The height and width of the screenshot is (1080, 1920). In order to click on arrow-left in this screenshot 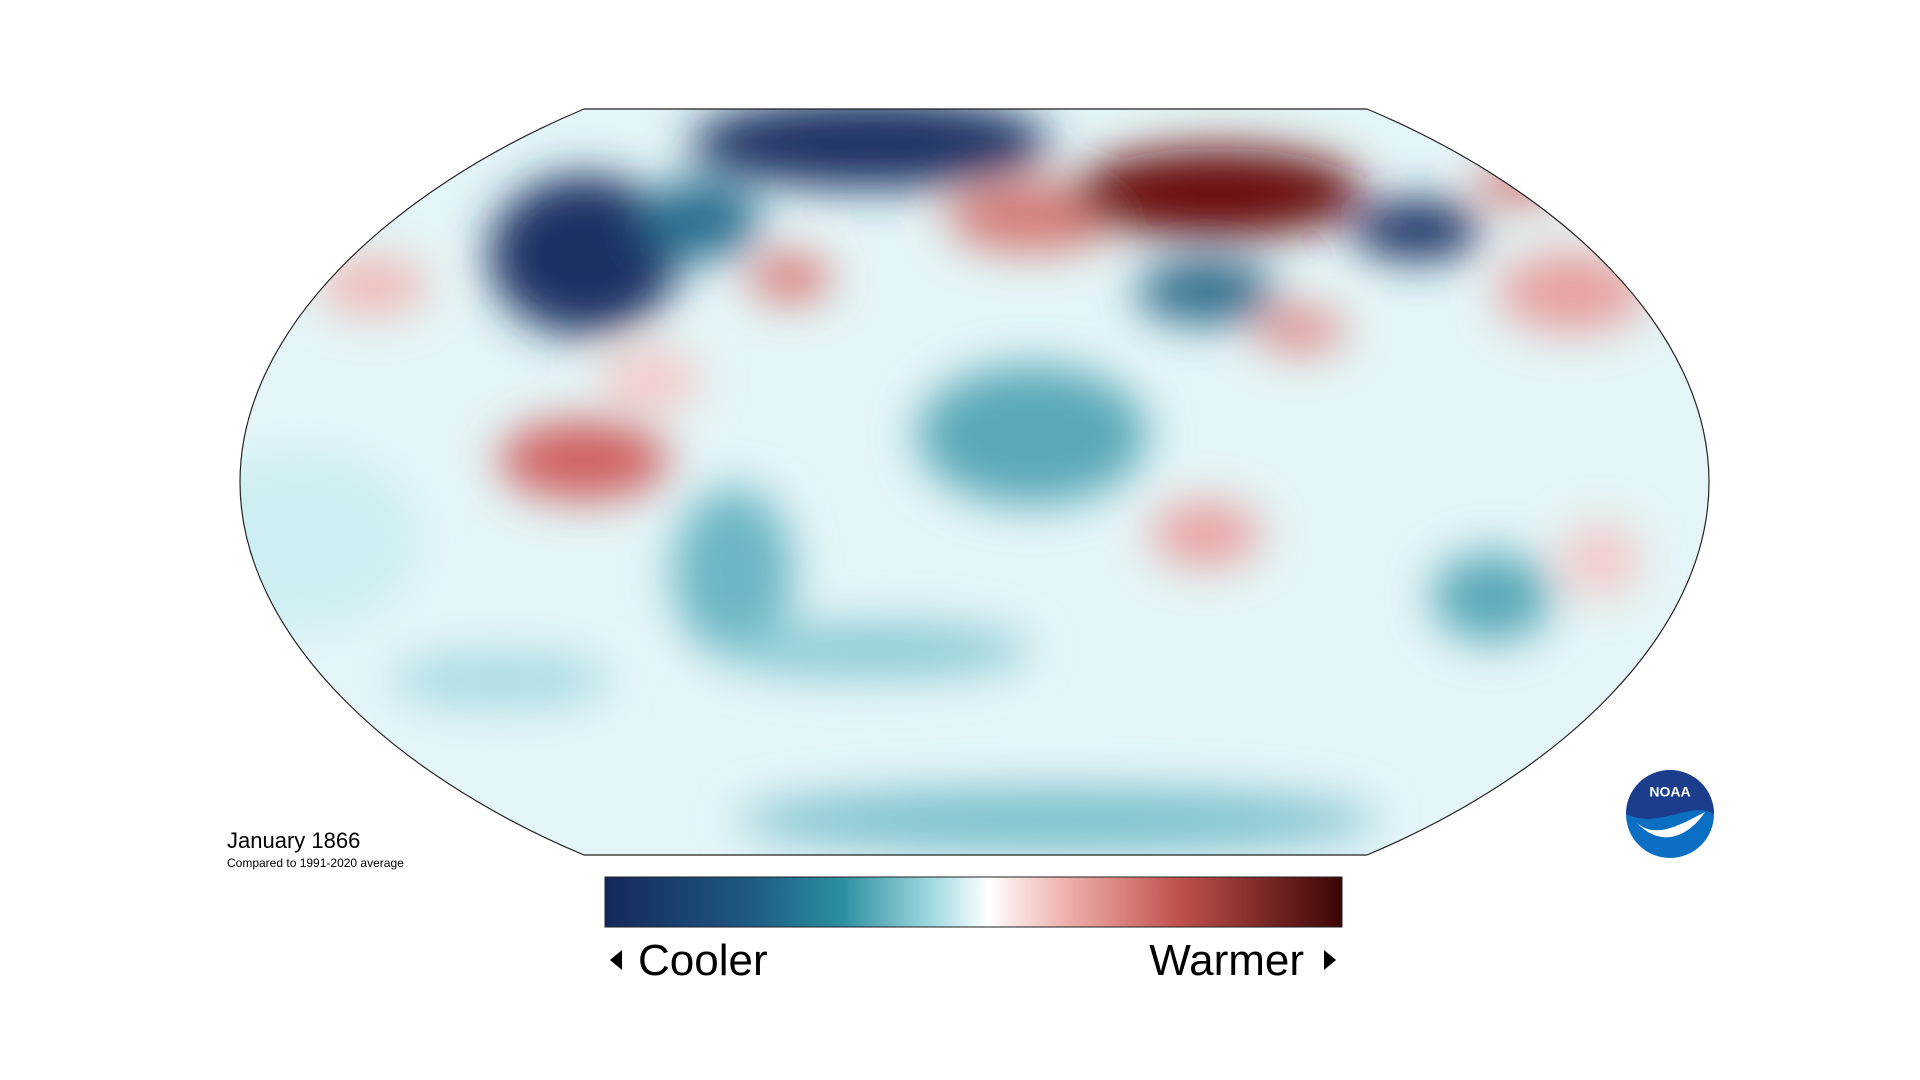, I will do `click(616, 960)`.